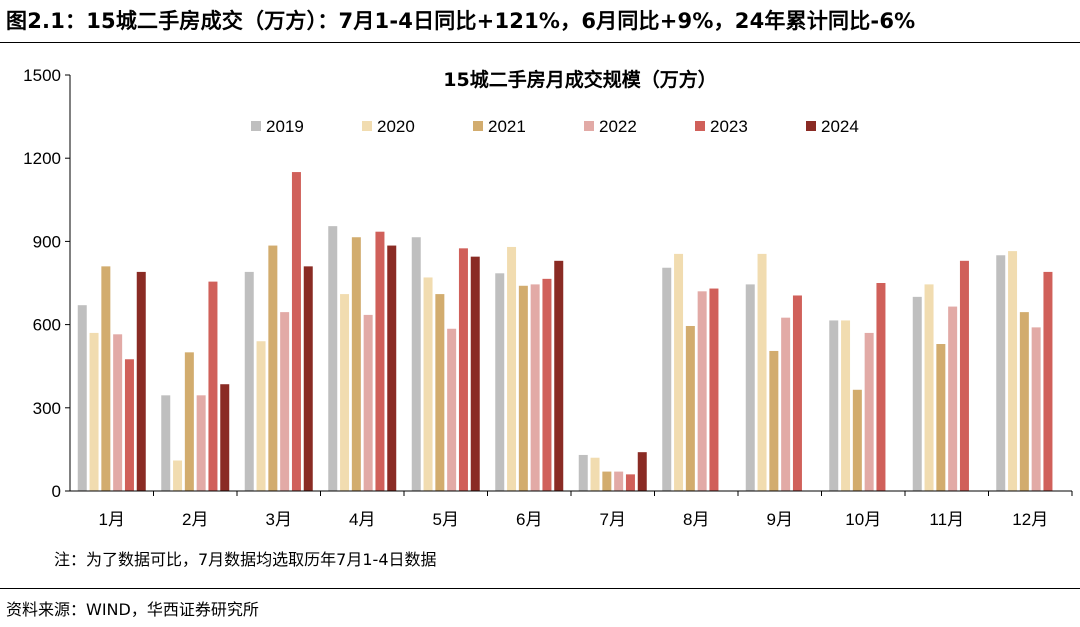 The image size is (1080, 627). Describe the element at coordinates (840, 126) in the screenshot. I see `legend-label-2024: 2024` at that location.